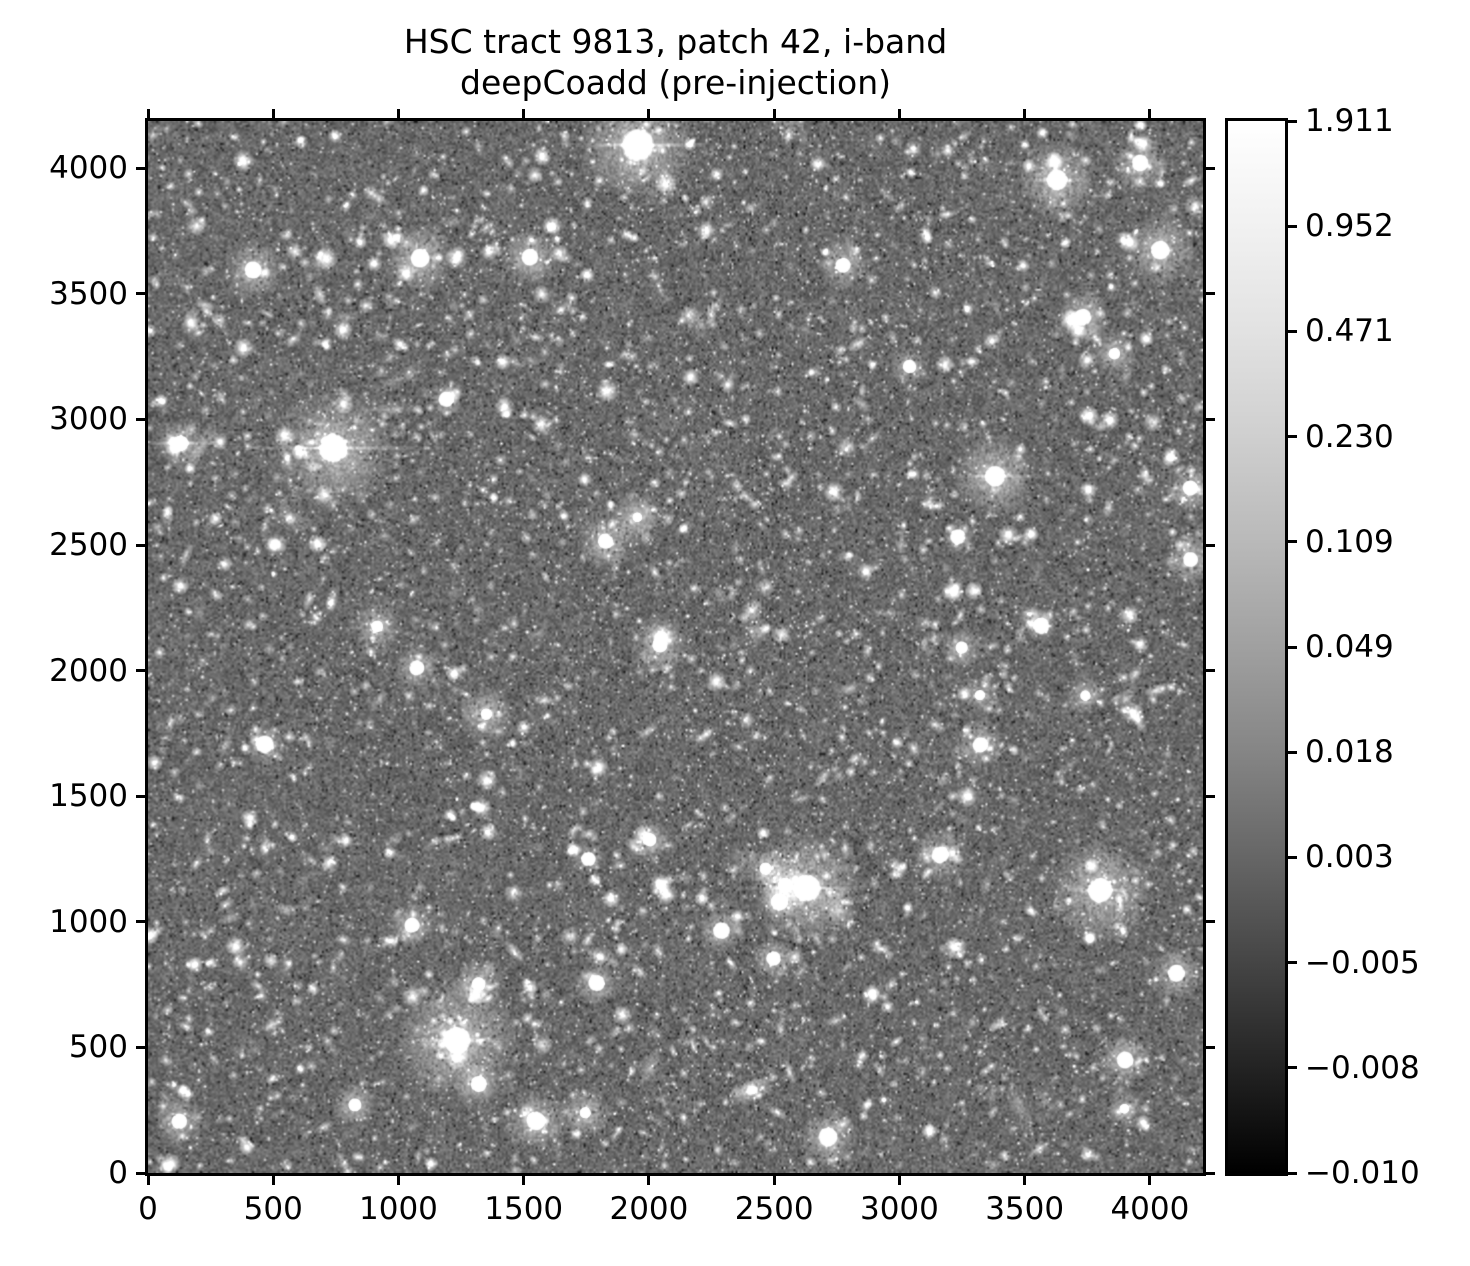 The height and width of the screenshot is (1266, 1470). I want to click on x-tick-label: 1000, so click(398, 1209).